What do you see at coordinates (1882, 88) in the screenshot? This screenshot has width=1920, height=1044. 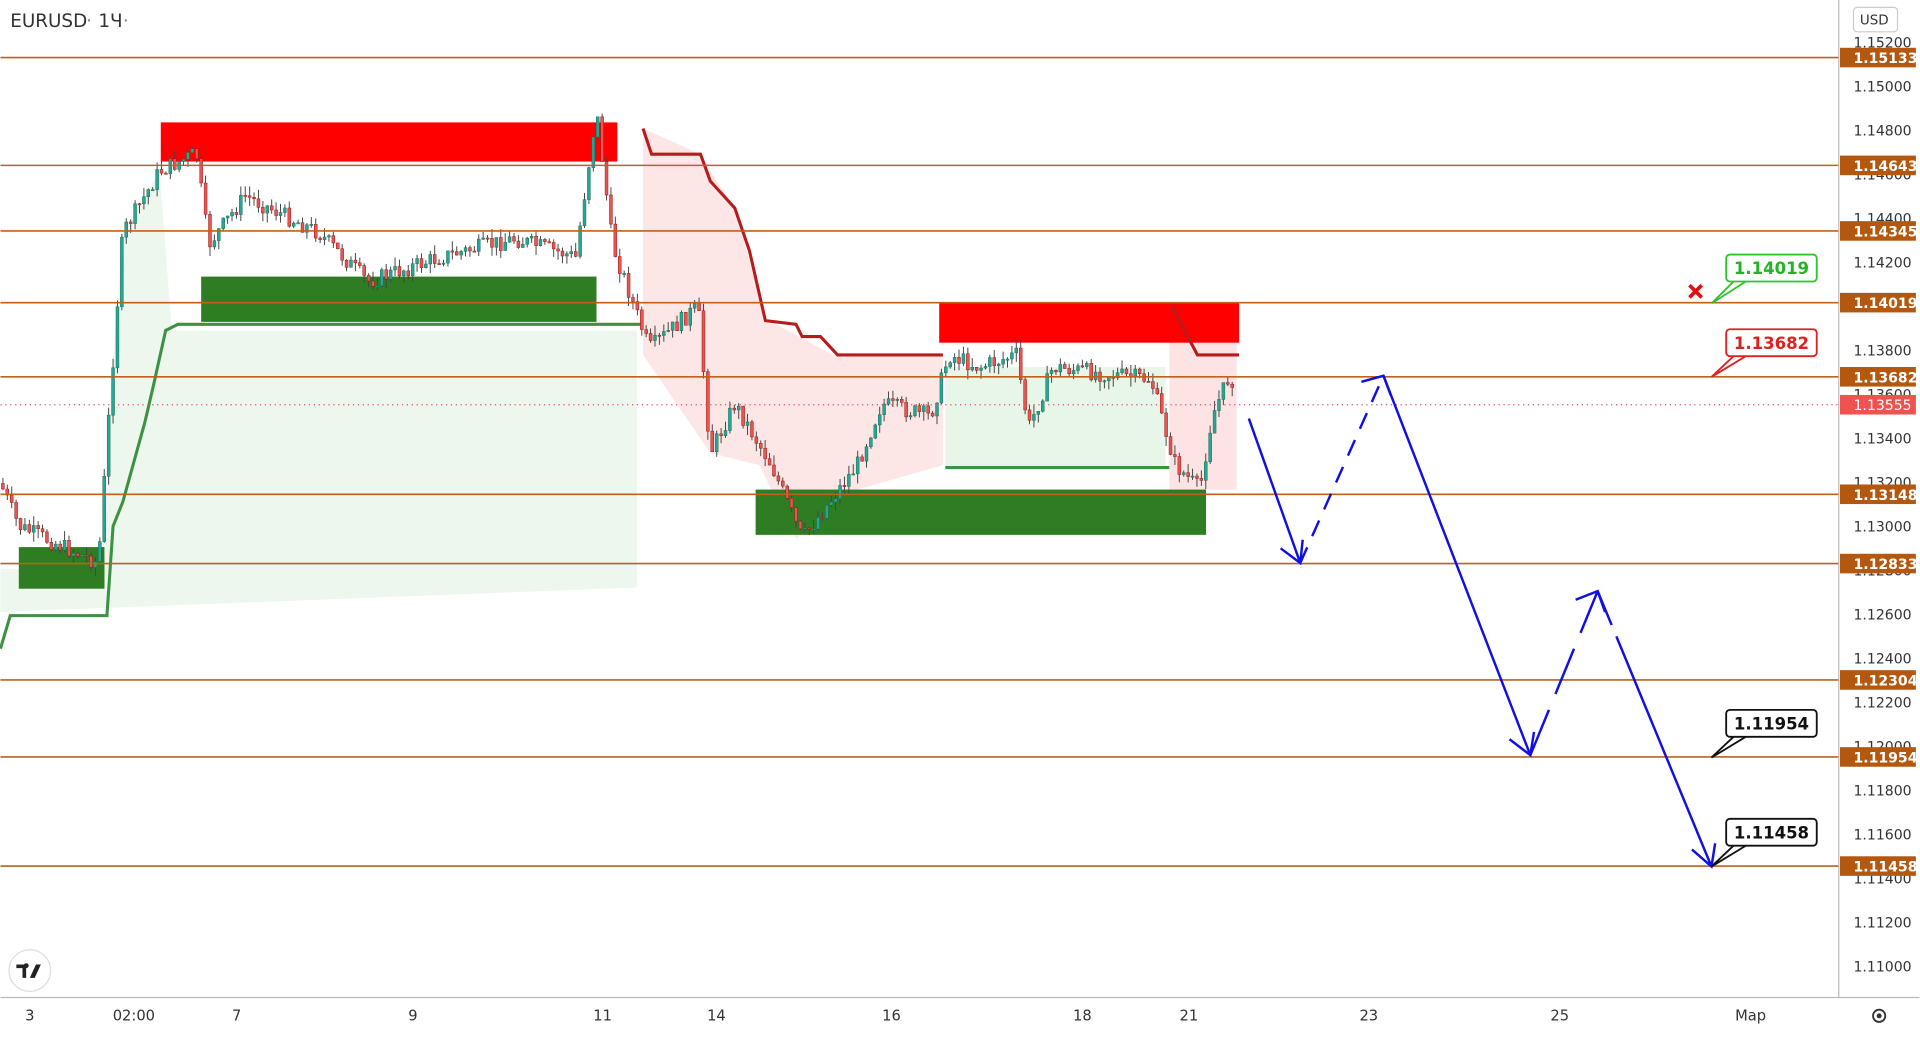 I see `price-tick: 1.15000` at bounding box center [1882, 88].